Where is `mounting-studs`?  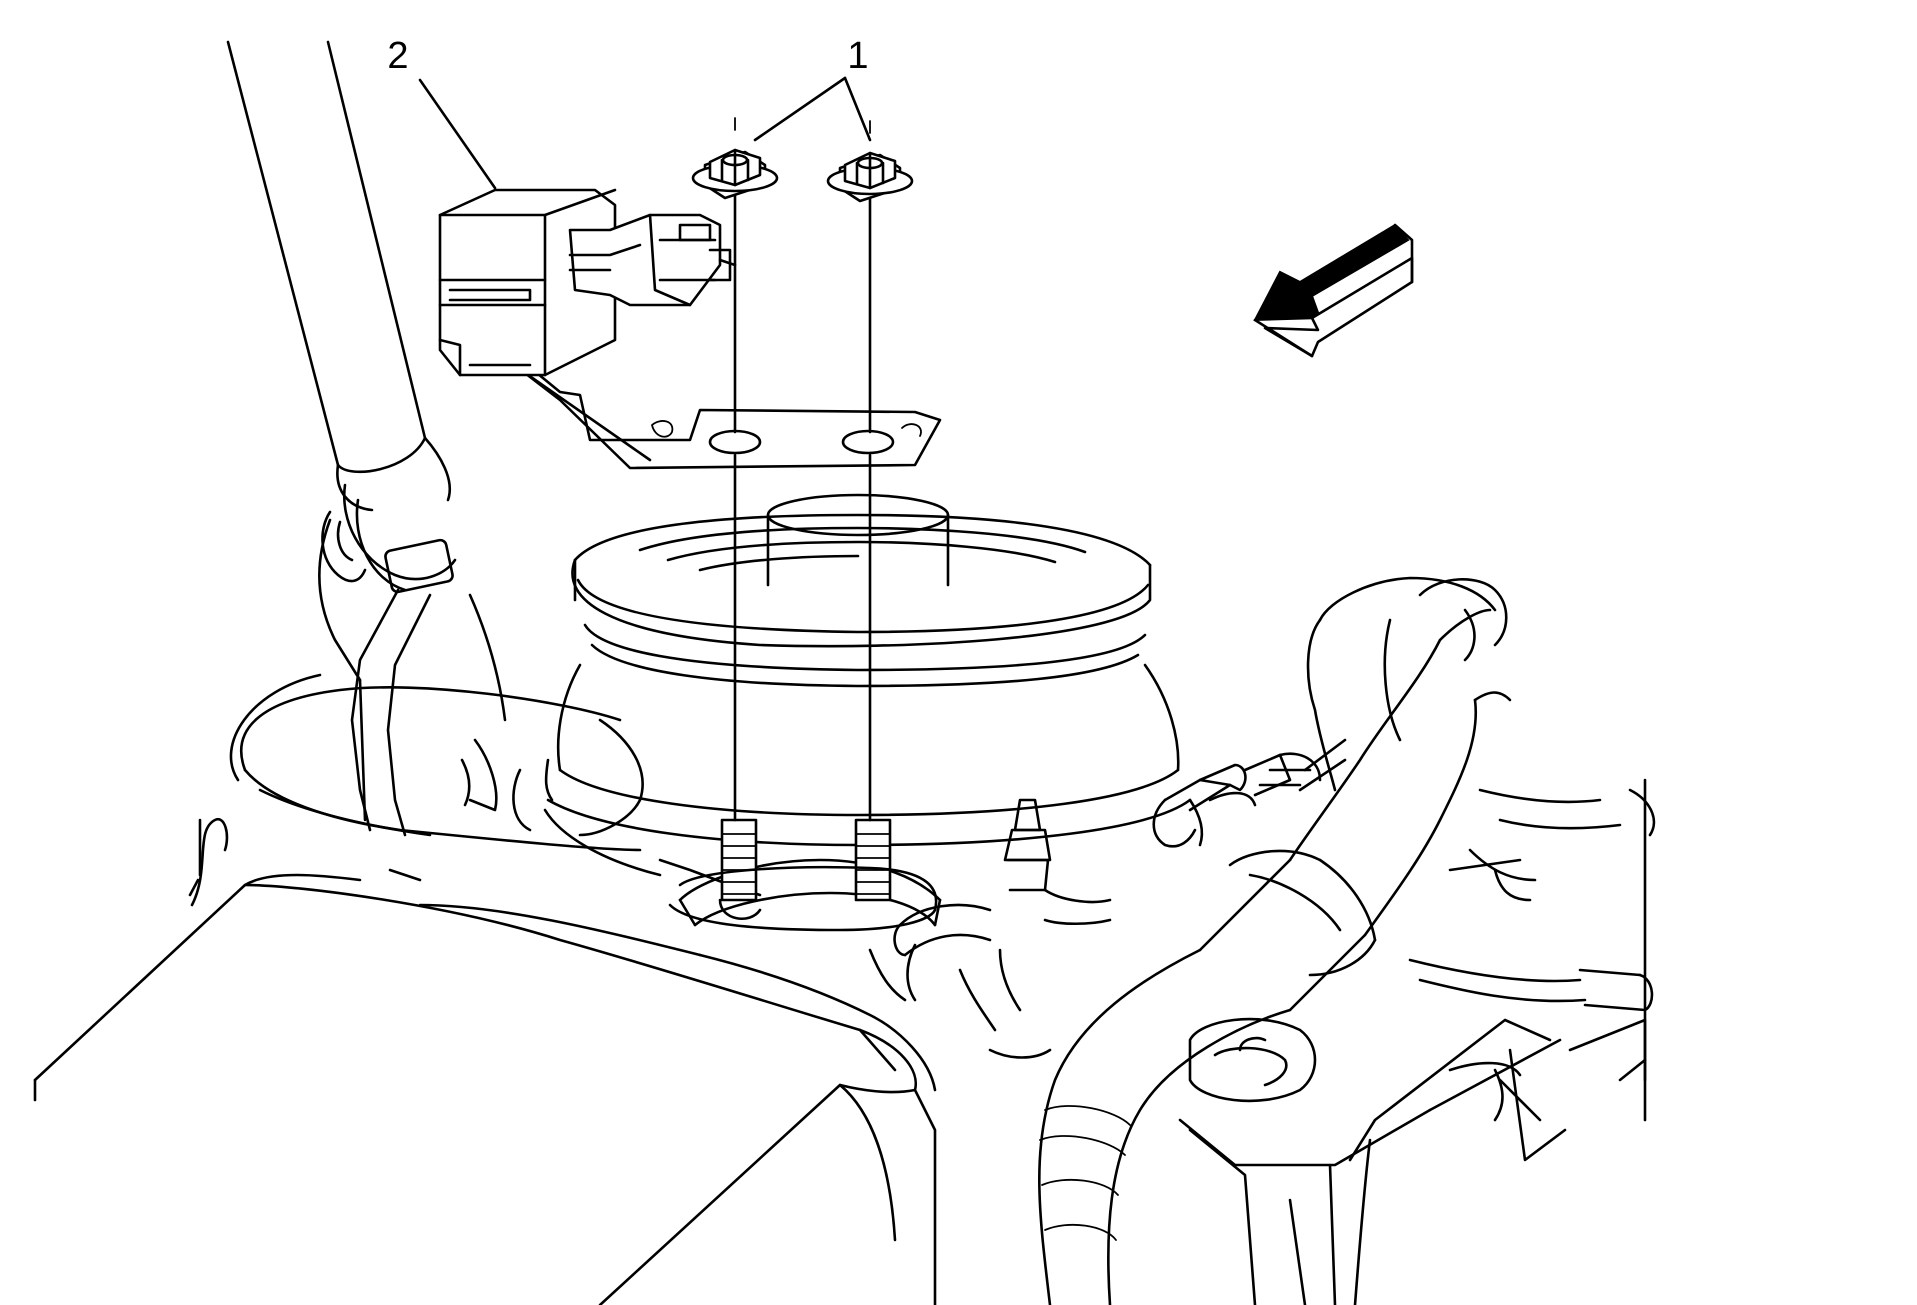 mounting-studs is located at coordinates (803, 875).